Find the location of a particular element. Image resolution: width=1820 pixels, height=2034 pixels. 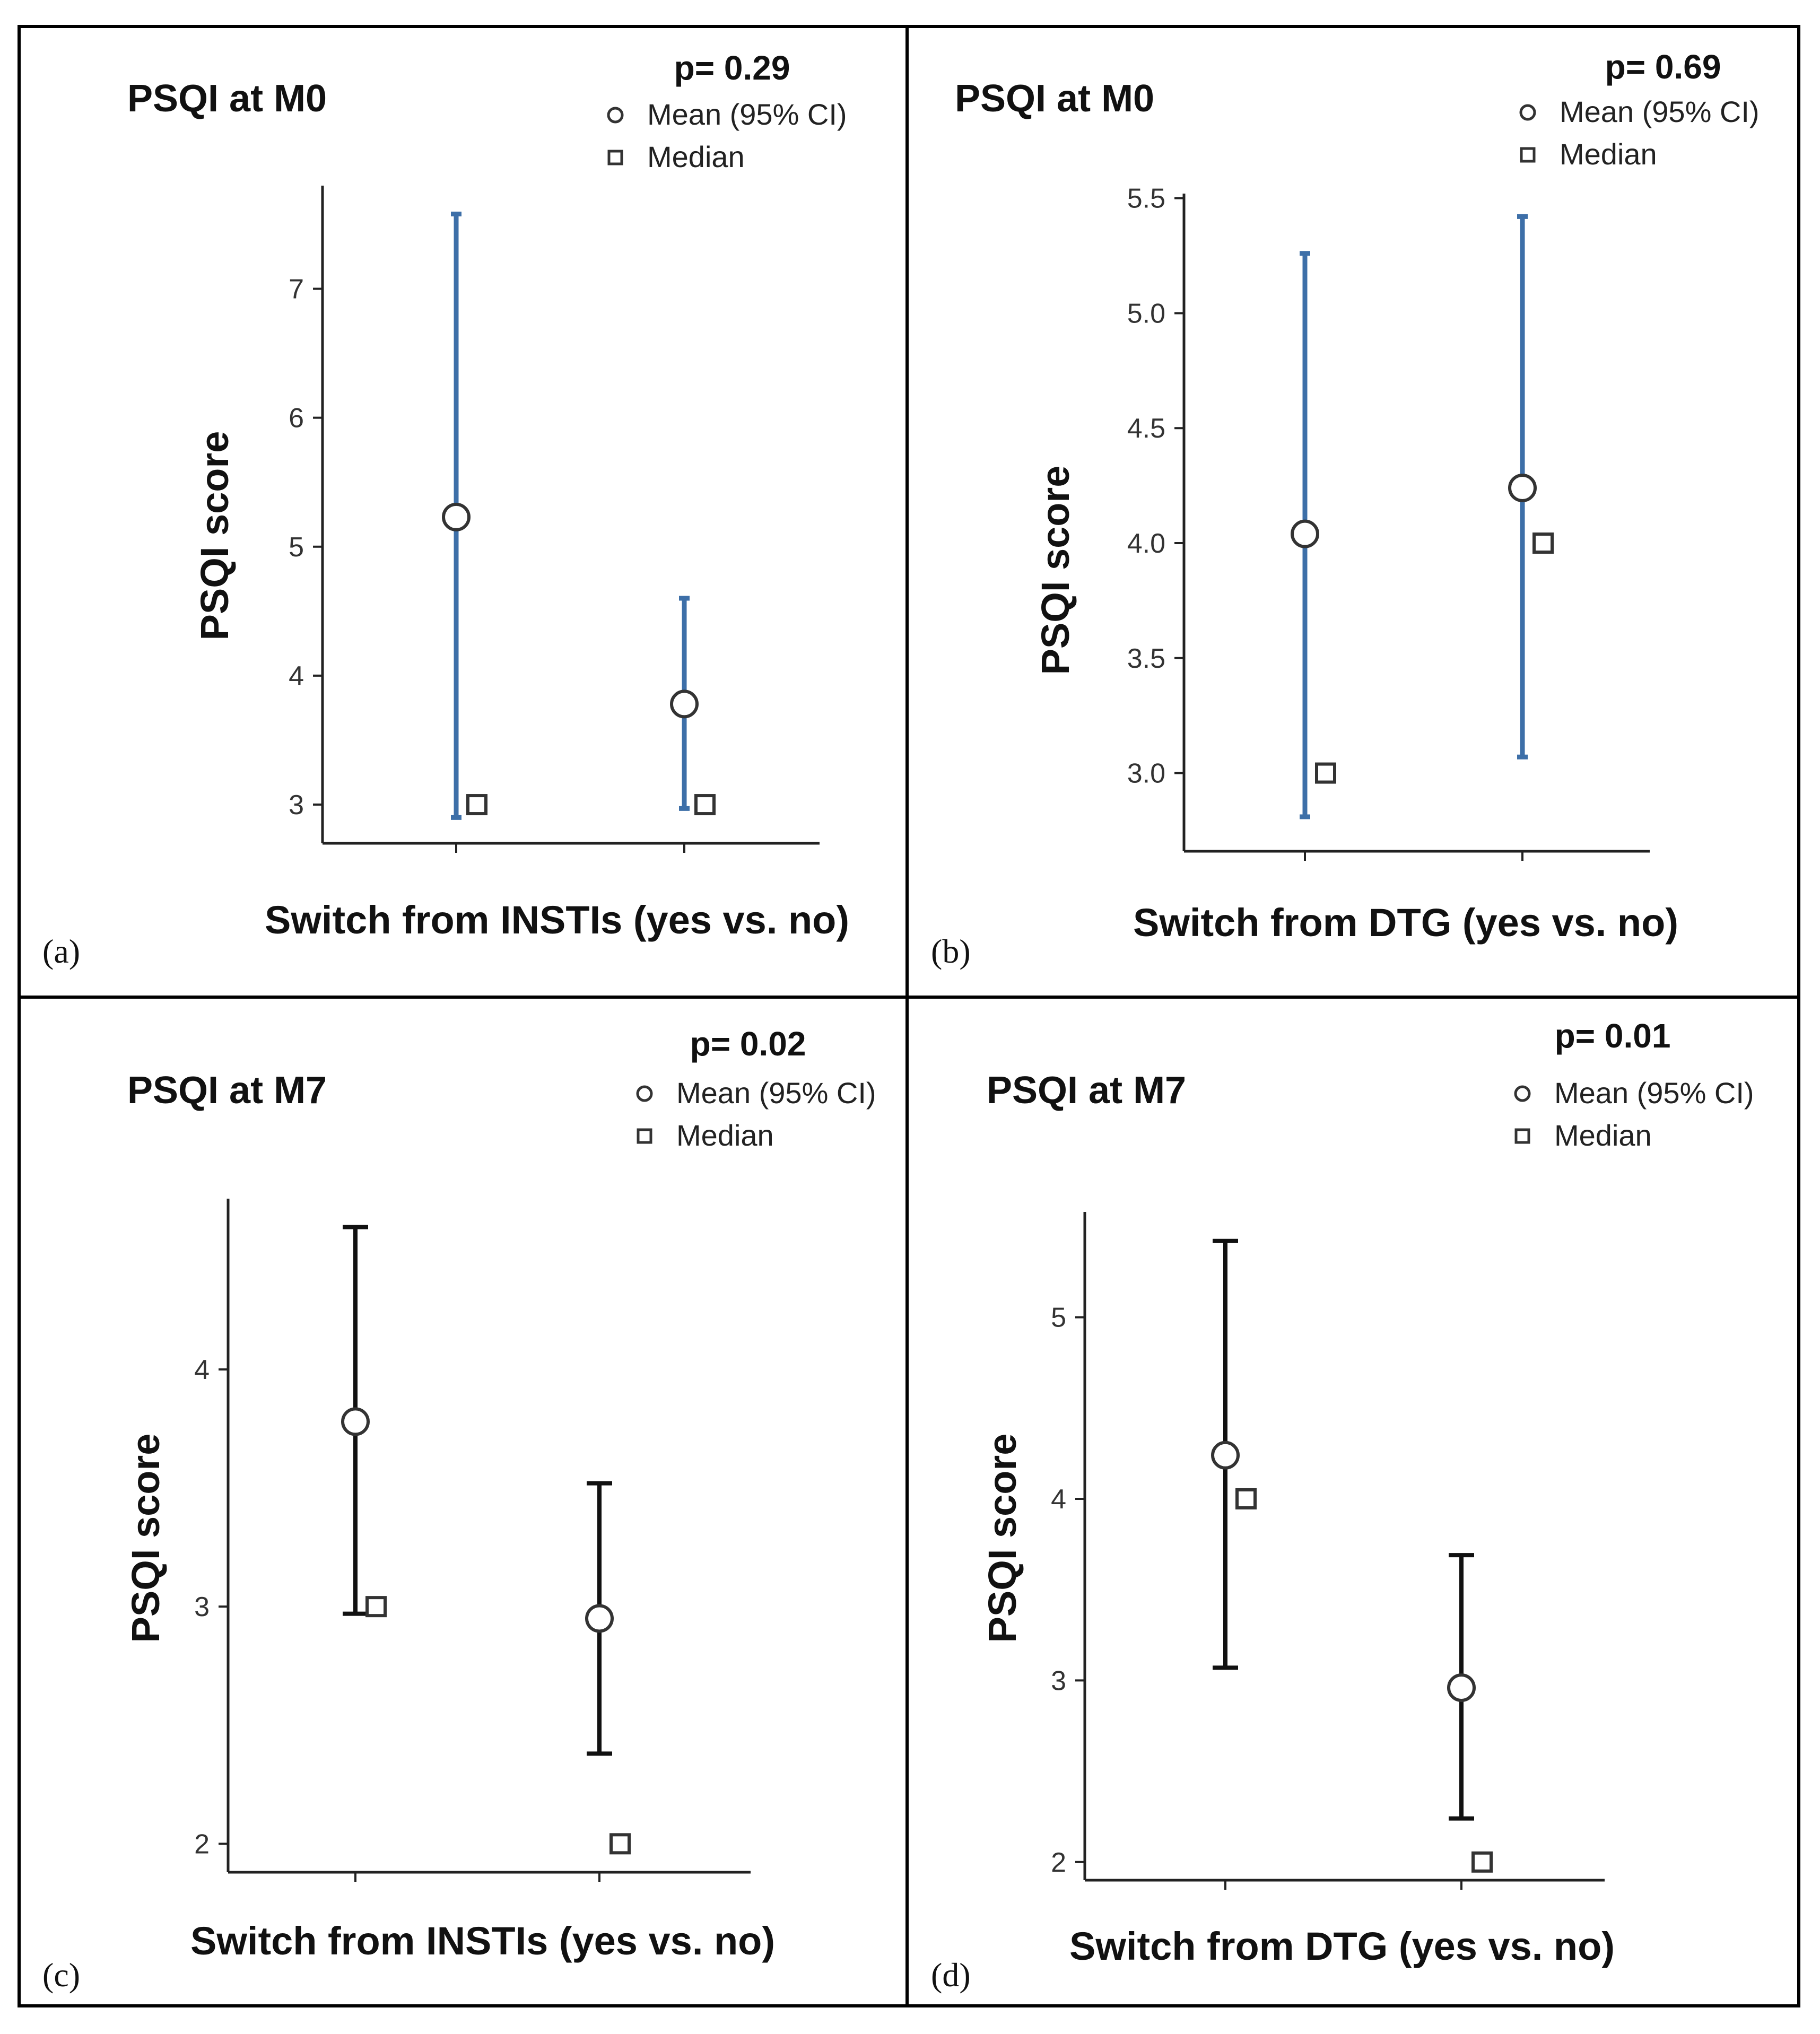

p-value: p= 0.02 is located at coordinates (748, 1044).